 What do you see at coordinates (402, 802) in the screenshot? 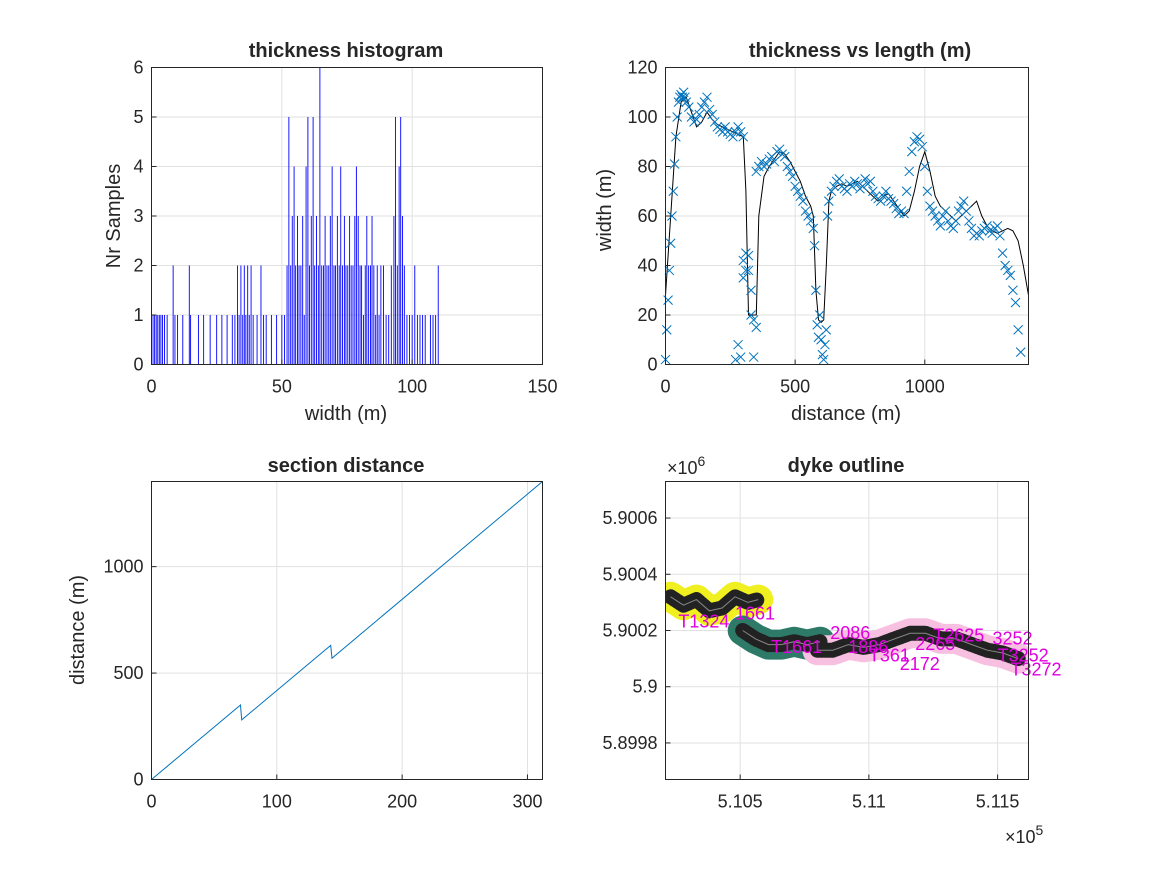
I see `x-tick-label: 200` at bounding box center [402, 802].